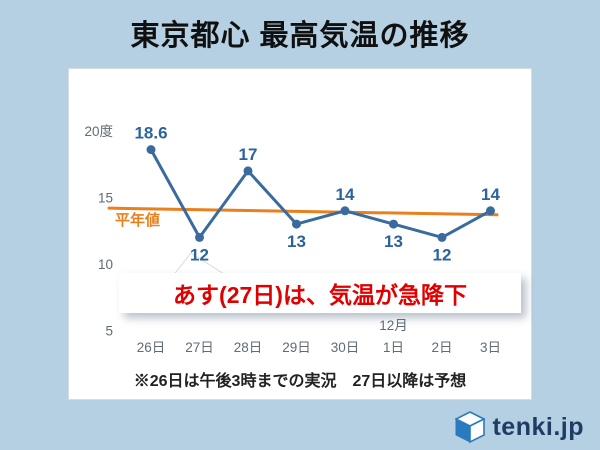  I want to click on svg-text: 2日, so click(441, 347).